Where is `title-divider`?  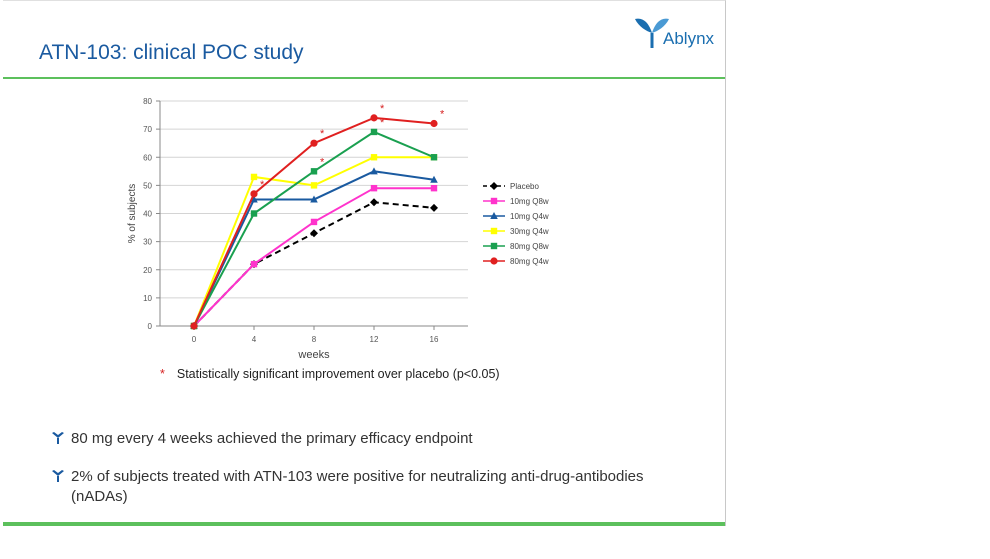
title-divider is located at coordinates (364, 78).